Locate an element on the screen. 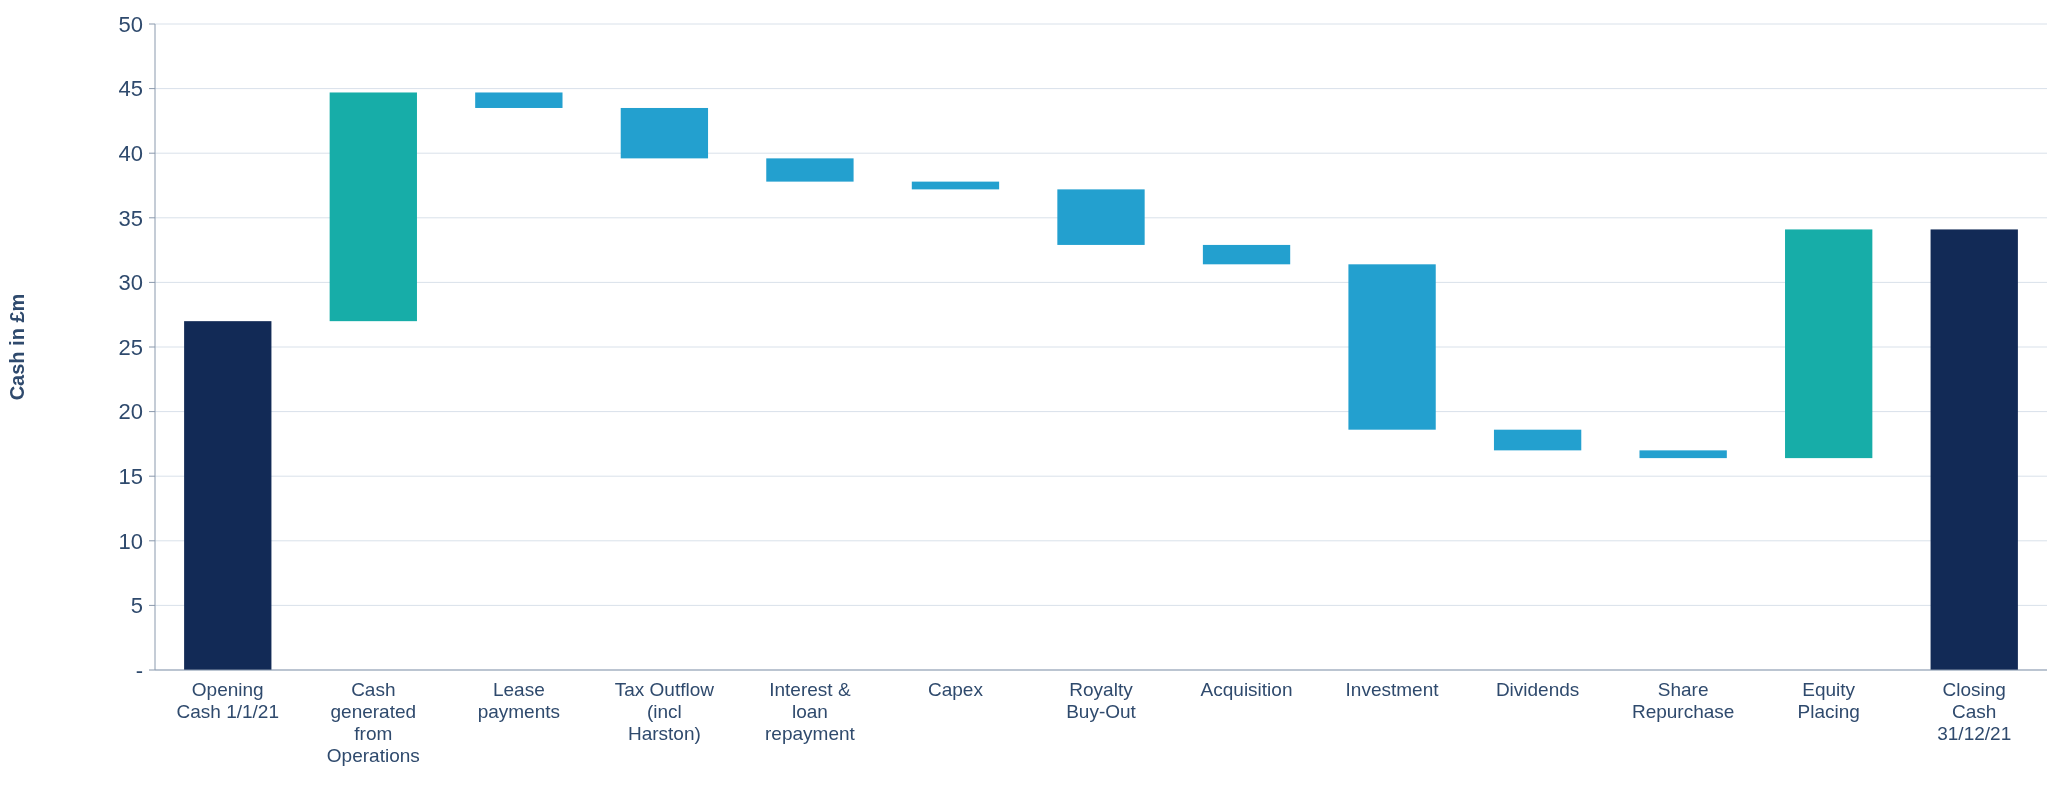  x-tick-label: Tax Outflow (incl Harston) is located at coordinates (664, 711).